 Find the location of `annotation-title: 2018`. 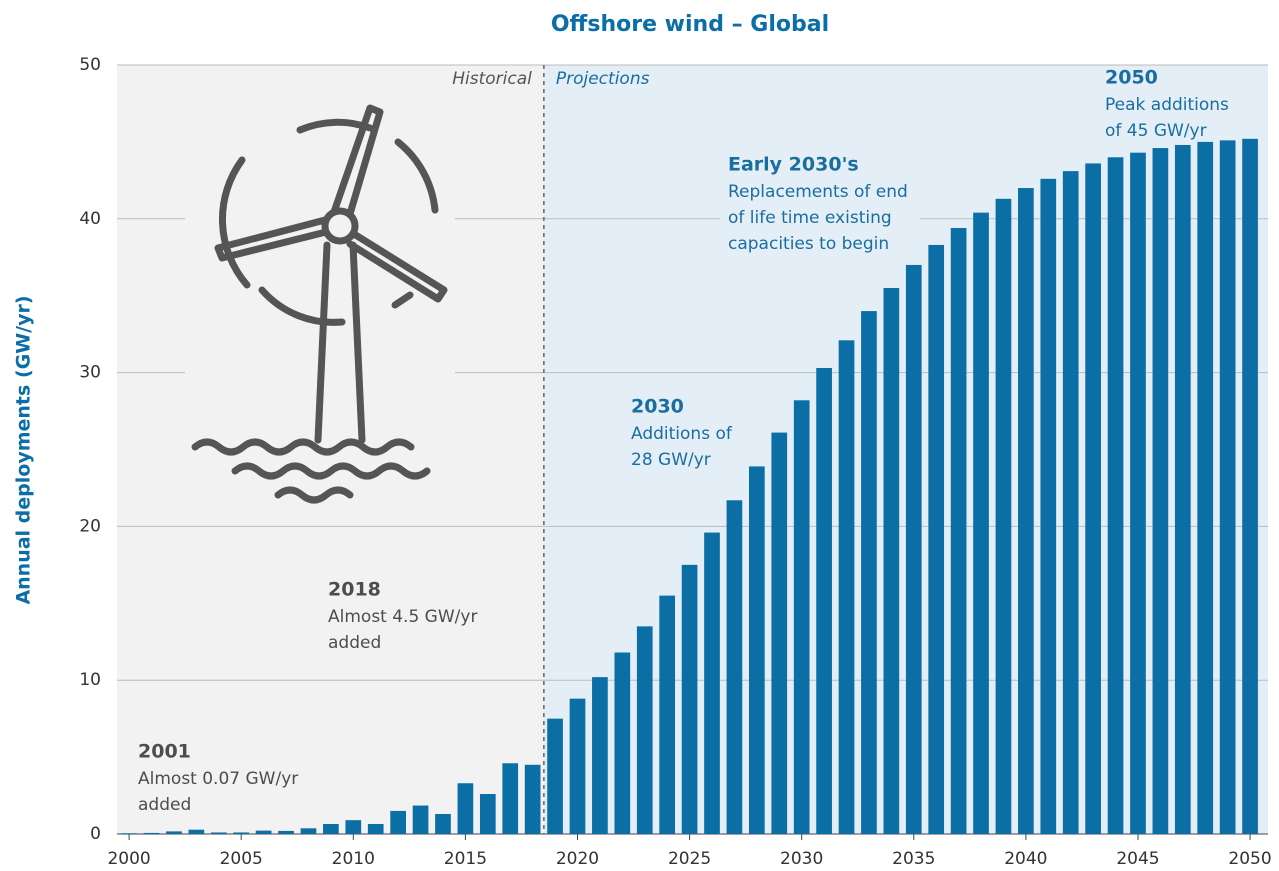

annotation-title: 2018 is located at coordinates (354, 590).